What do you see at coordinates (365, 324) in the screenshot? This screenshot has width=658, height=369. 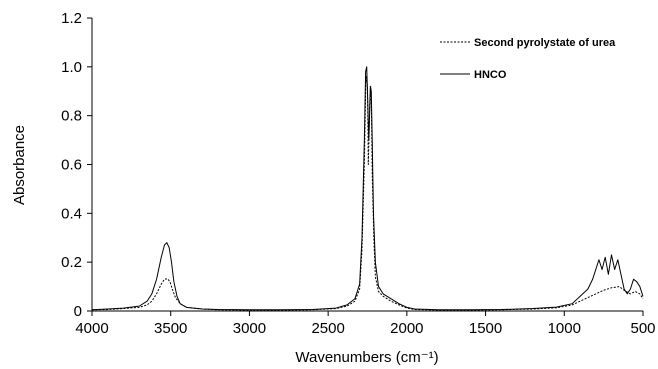 I see `x-ticks: 4000 3500 3000 2500 2000 1500 1000 500` at bounding box center [365, 324].